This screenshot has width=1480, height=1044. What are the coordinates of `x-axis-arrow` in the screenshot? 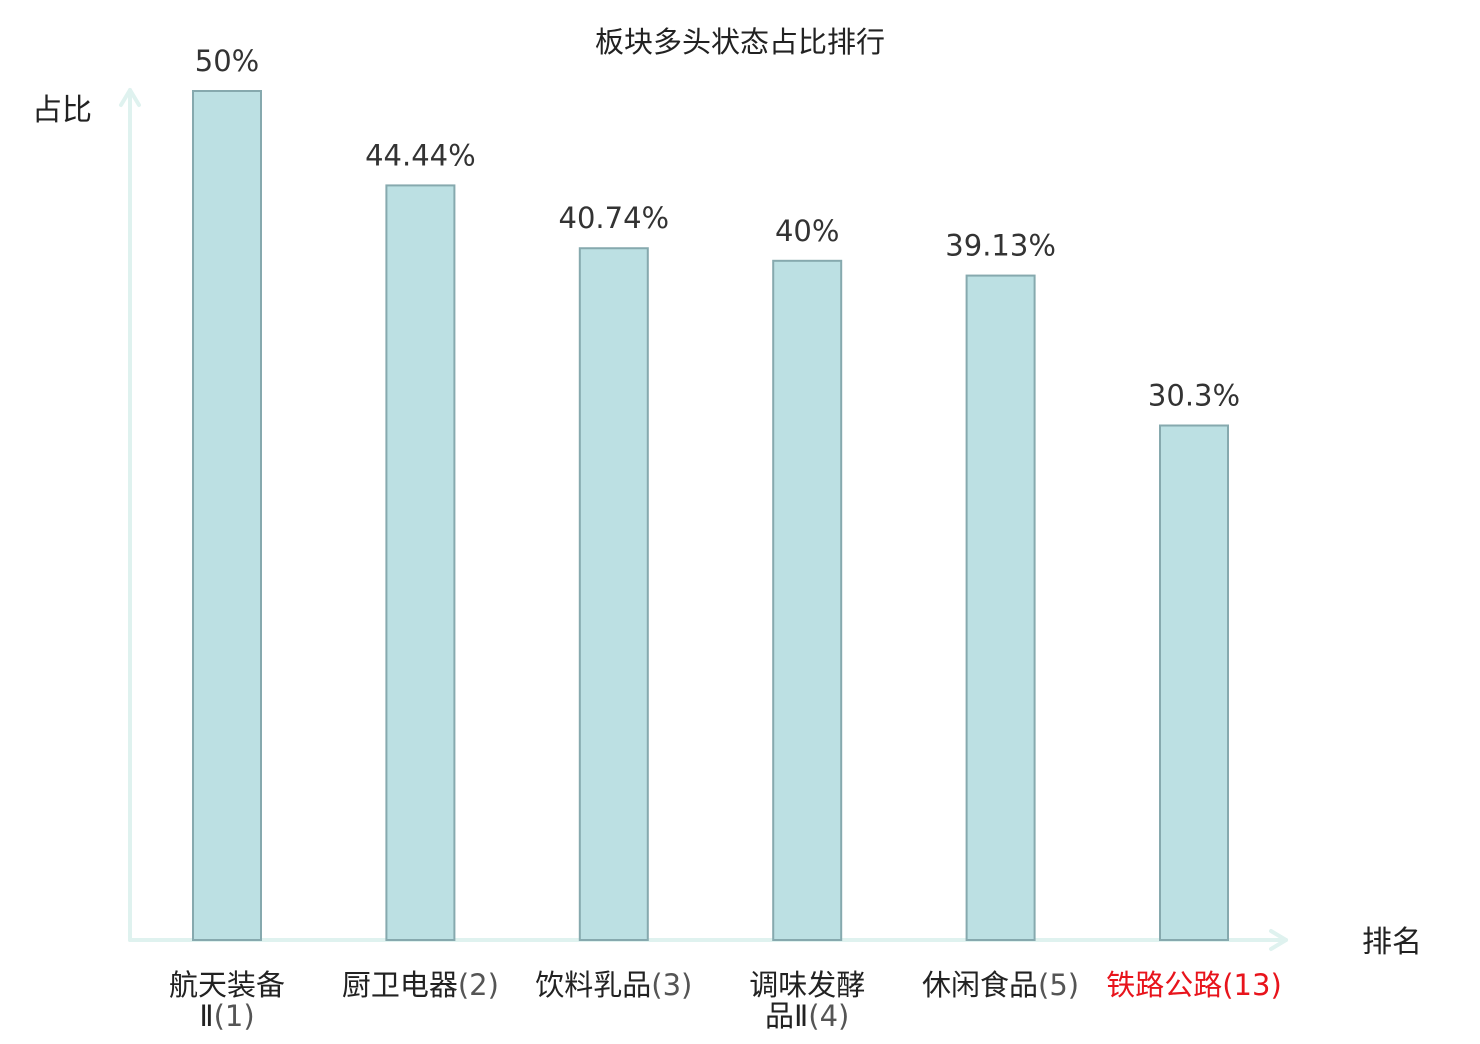 It's located at (1278, 940).